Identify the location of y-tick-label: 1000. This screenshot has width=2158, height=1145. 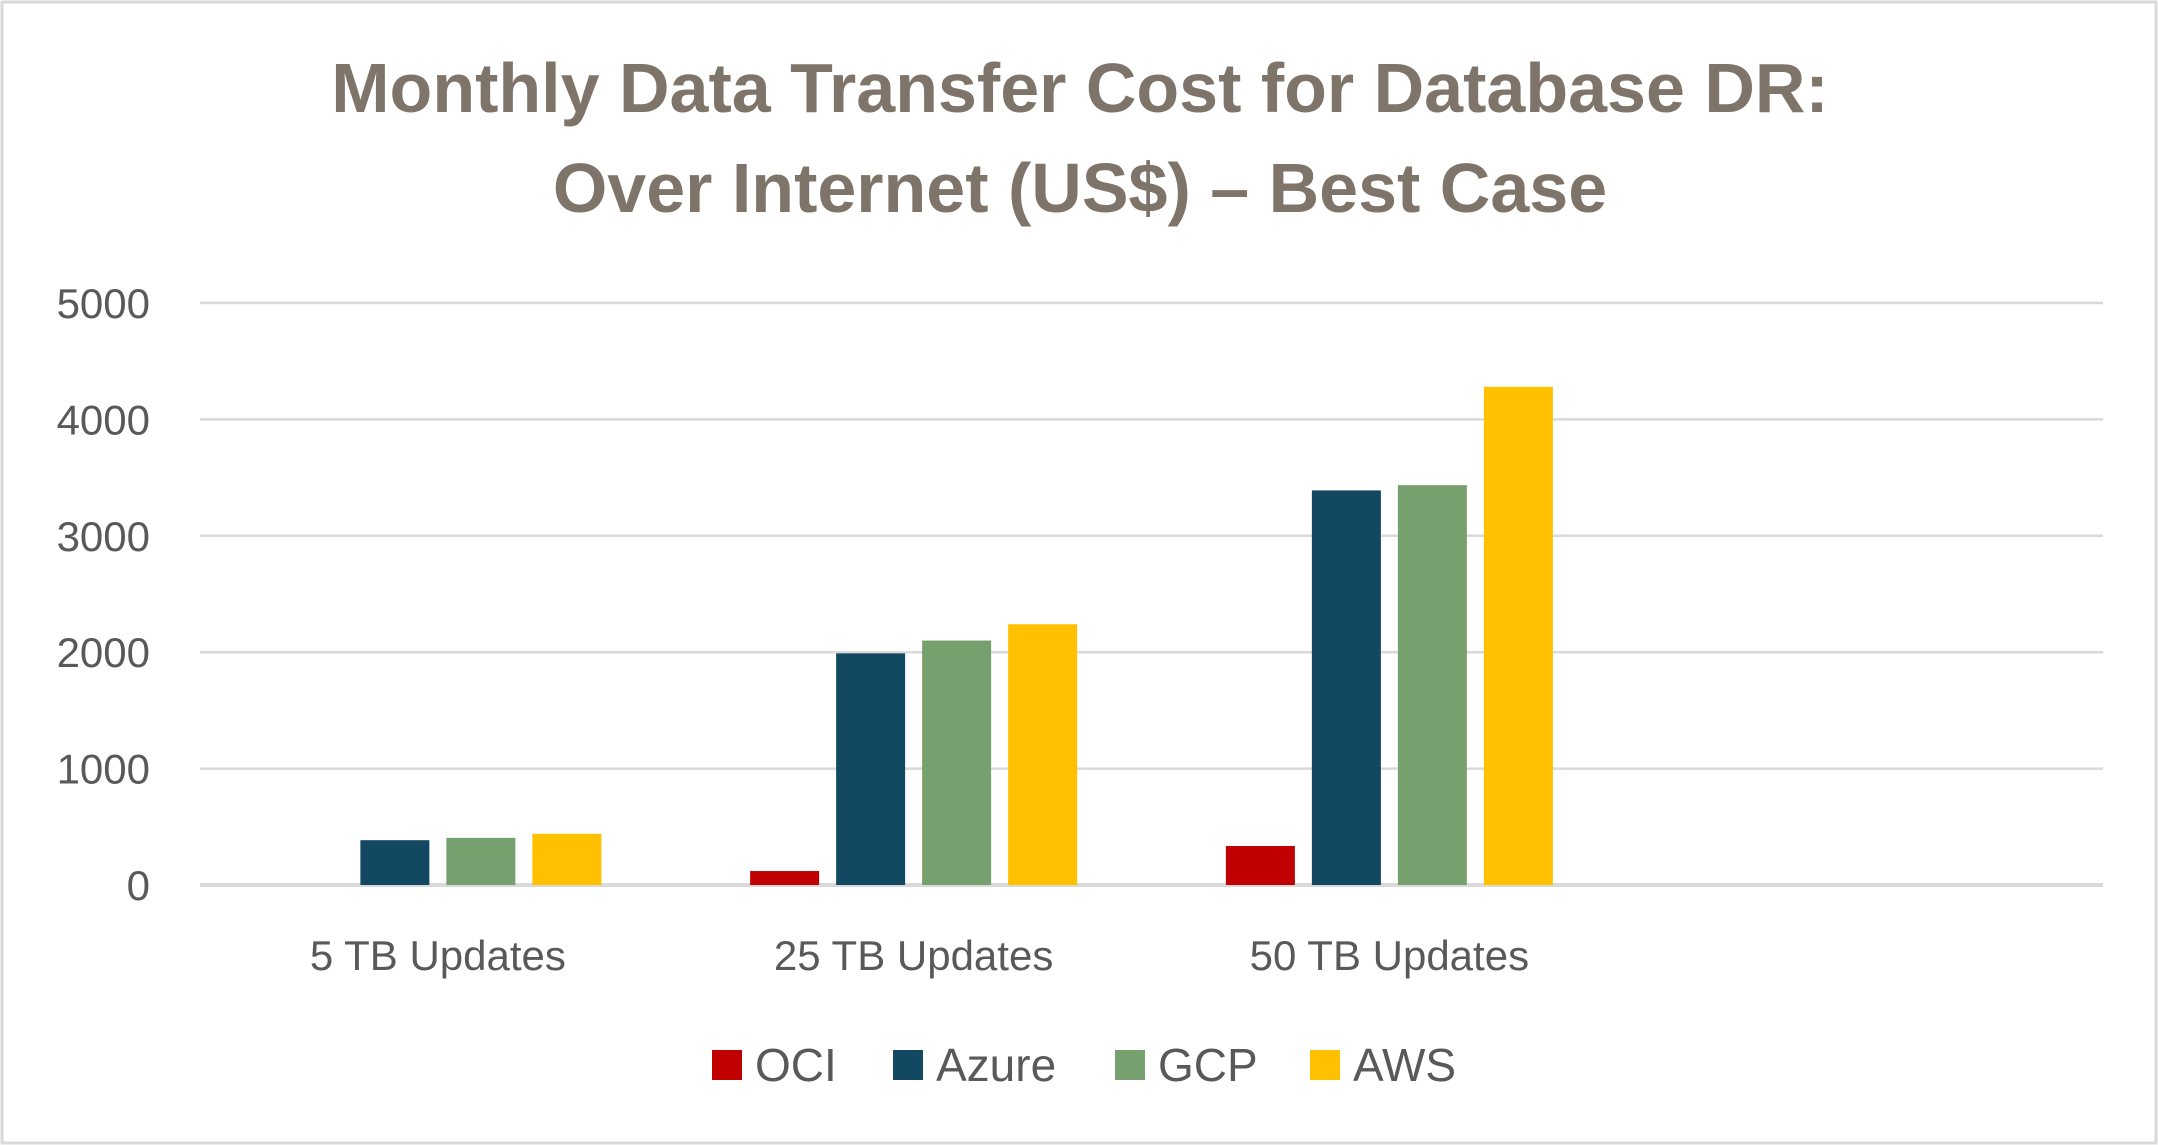
(103, 769).